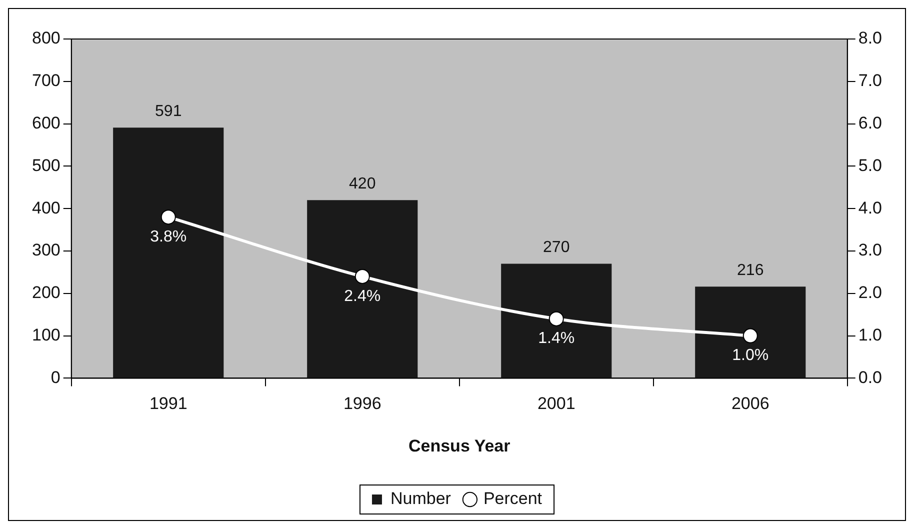 Image resolution: width=914 pixels, height=529 pixels. Describe the element at coordinates (46, 250) in the screenshot. I see `y-tick-label: 300` at that location.